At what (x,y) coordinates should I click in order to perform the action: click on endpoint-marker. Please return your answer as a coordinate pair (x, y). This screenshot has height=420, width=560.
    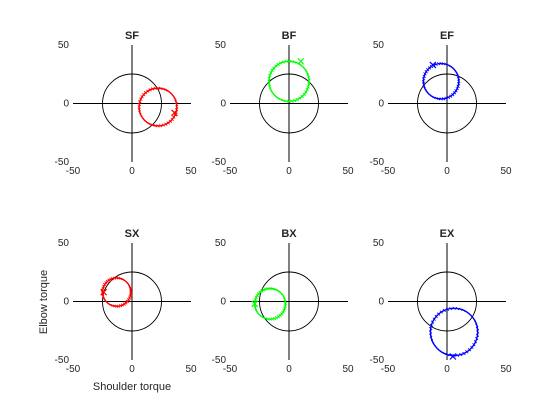
    Looking at the image, I should click on (453, 356).